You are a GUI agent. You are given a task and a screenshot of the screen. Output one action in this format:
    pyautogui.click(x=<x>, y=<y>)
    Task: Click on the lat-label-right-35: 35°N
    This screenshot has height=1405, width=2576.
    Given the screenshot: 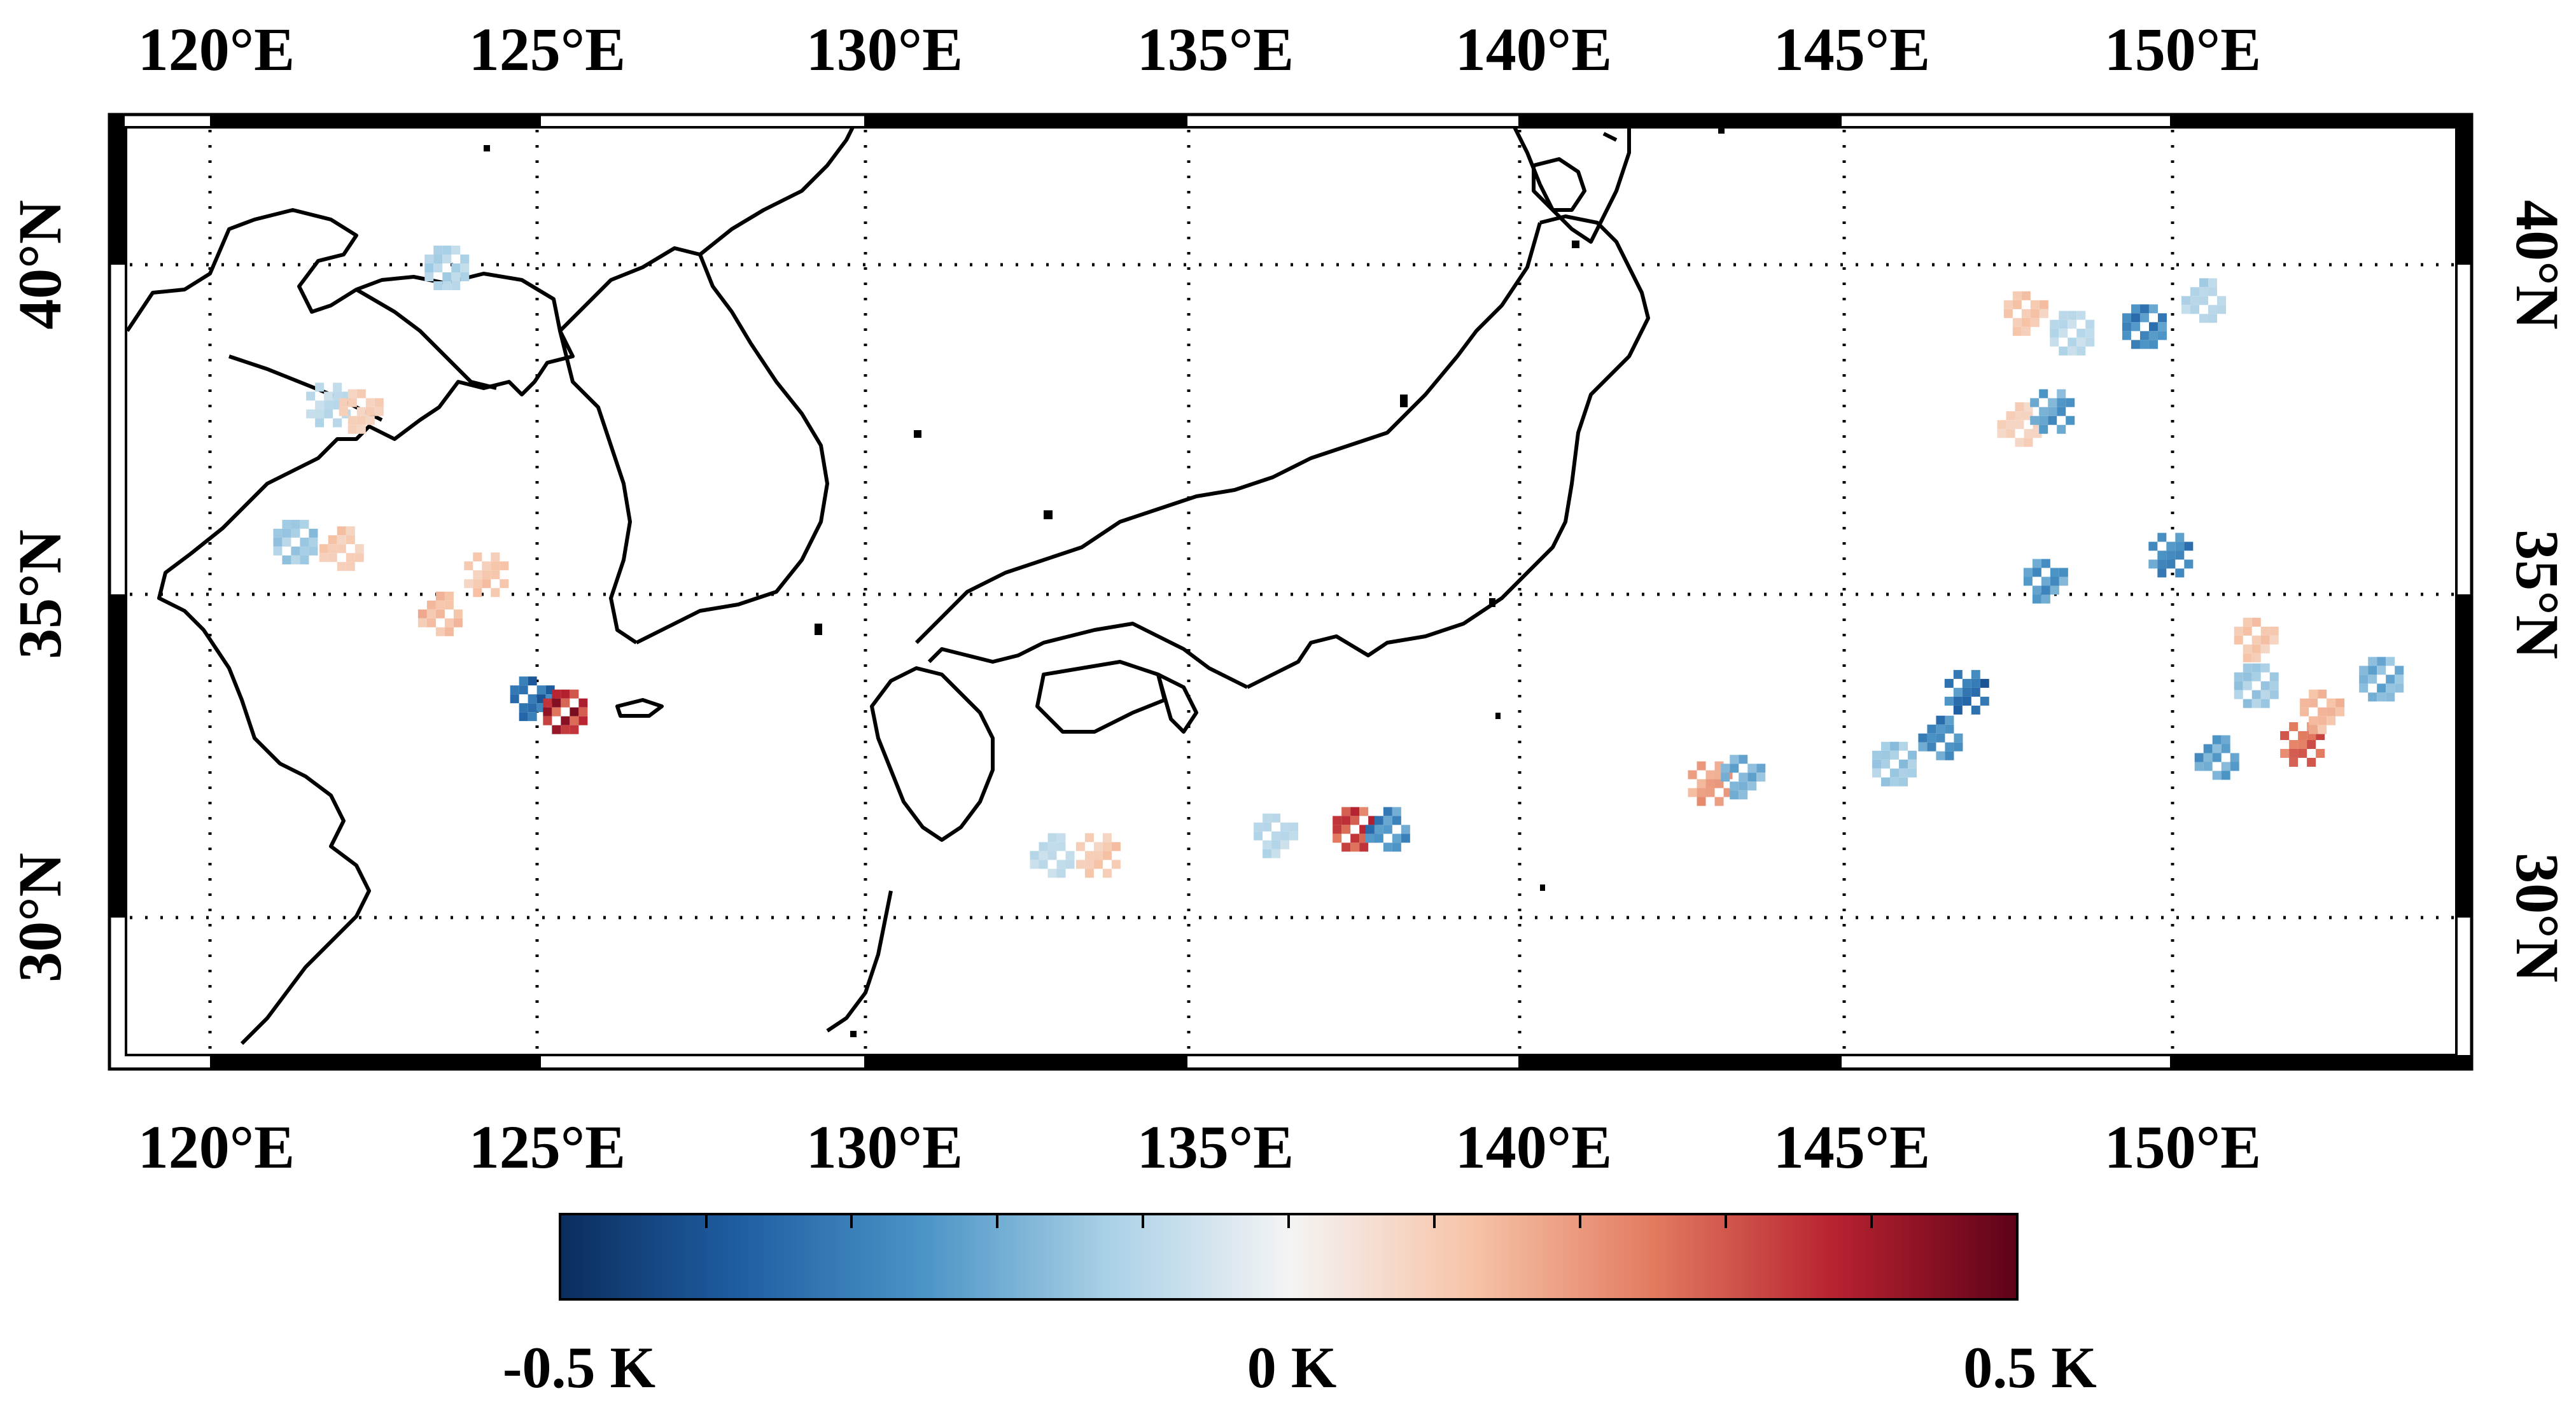 What is the action you would take?
    pyautogui.click(x=2537, y=594)
    